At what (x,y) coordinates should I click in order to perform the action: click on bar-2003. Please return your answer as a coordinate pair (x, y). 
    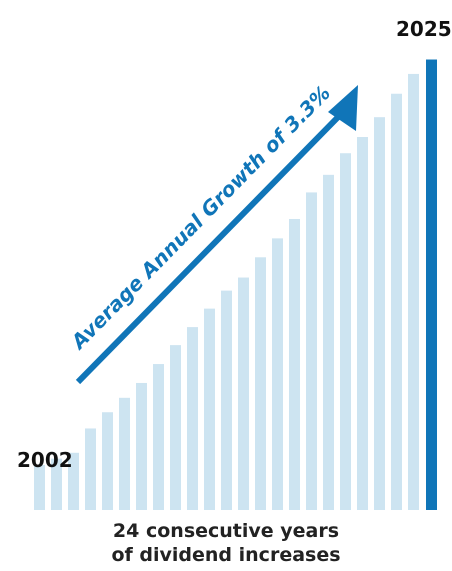
    Looking at the image, I should click on (56, 484).